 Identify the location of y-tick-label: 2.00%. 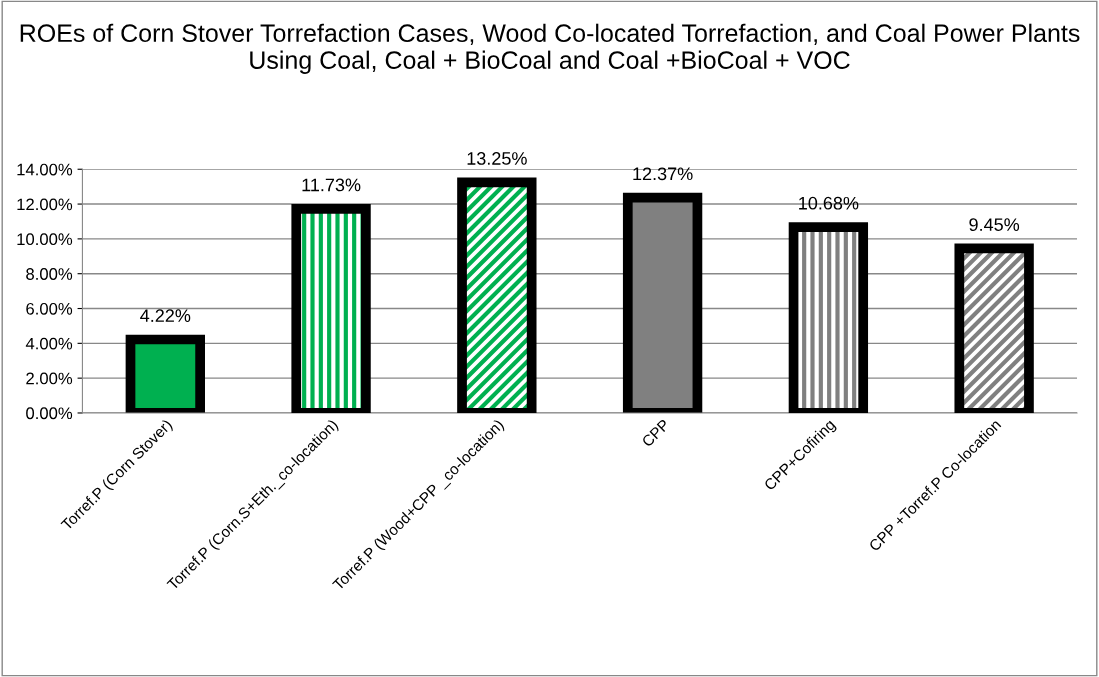
(49, 378).